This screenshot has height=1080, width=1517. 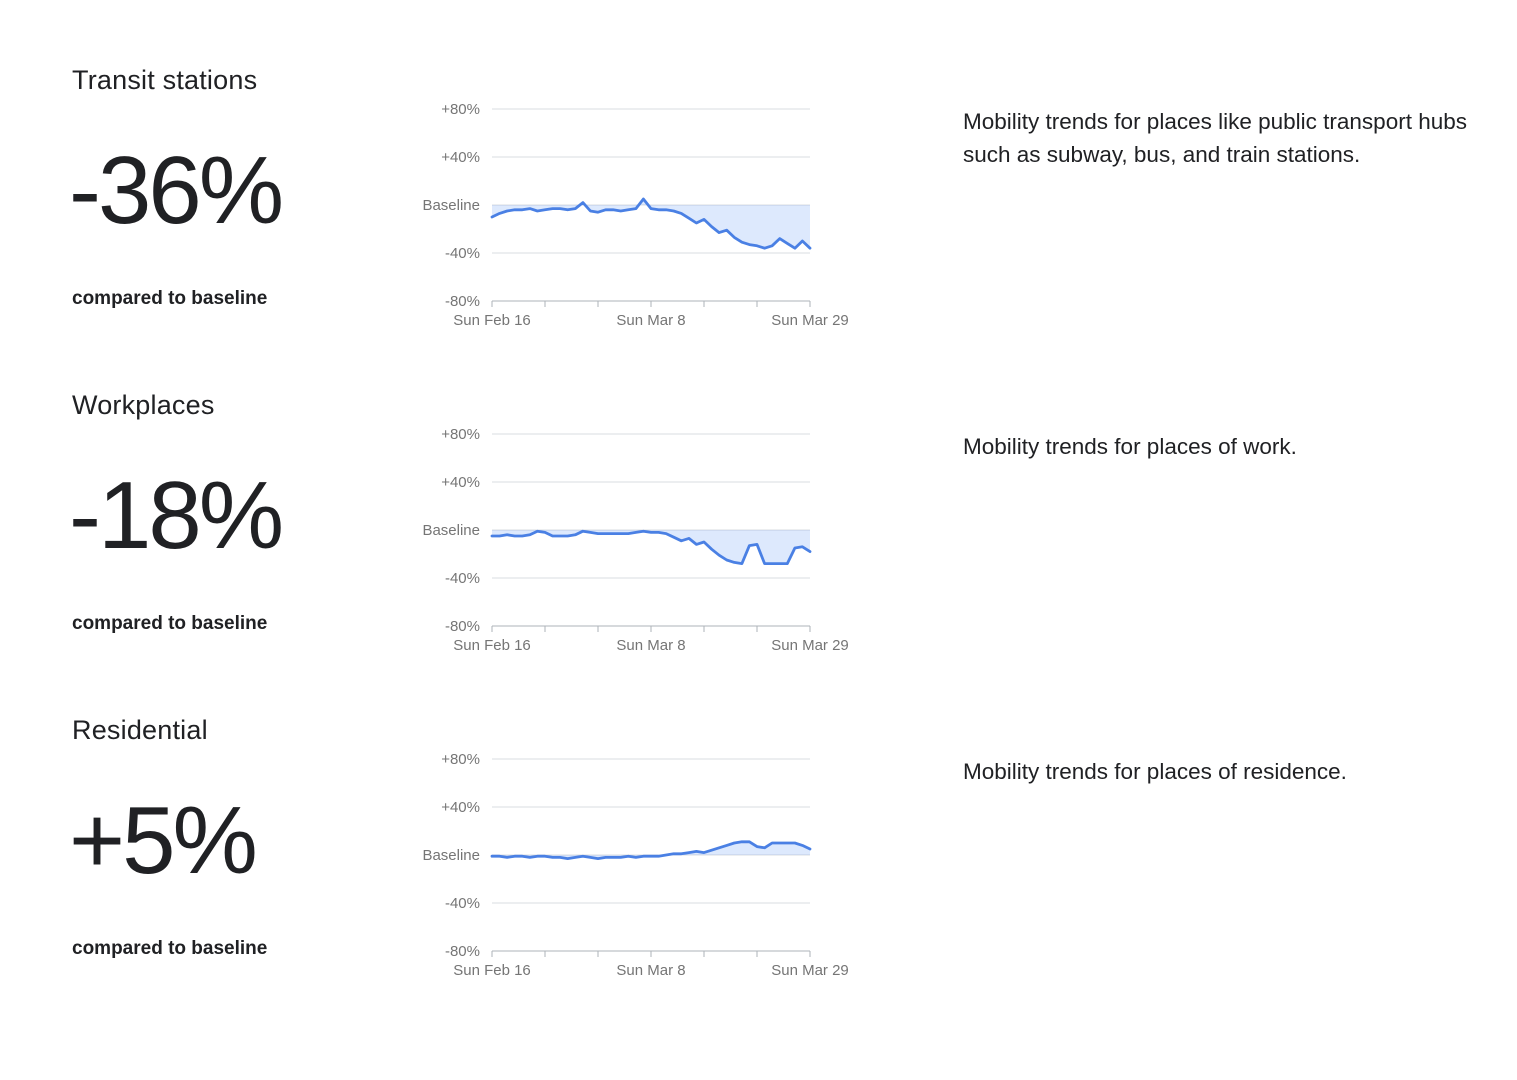 What do you see at coordinates (143, 405) in the screenshot?
I see `section-title: Workplaces` at bounding box center [143, 405].